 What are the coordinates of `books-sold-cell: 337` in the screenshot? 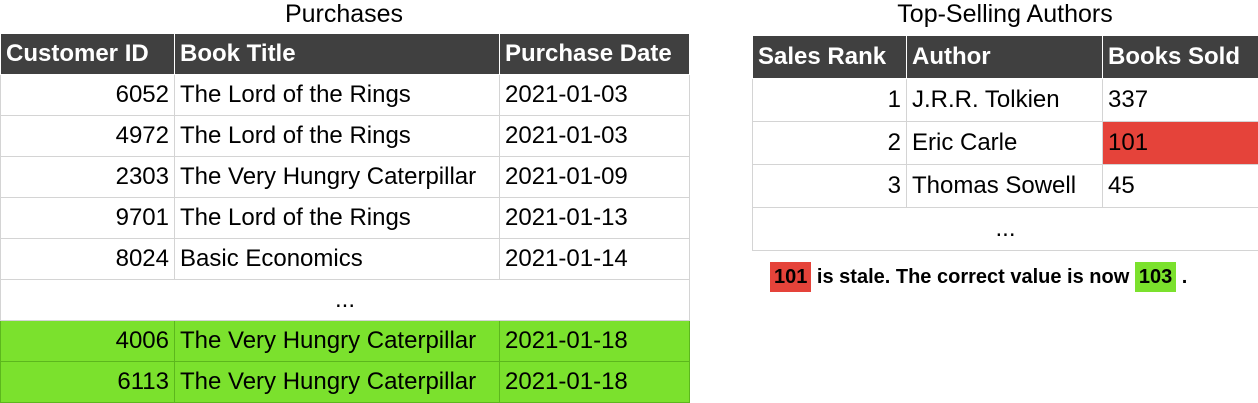 It's located at (1180, 100).